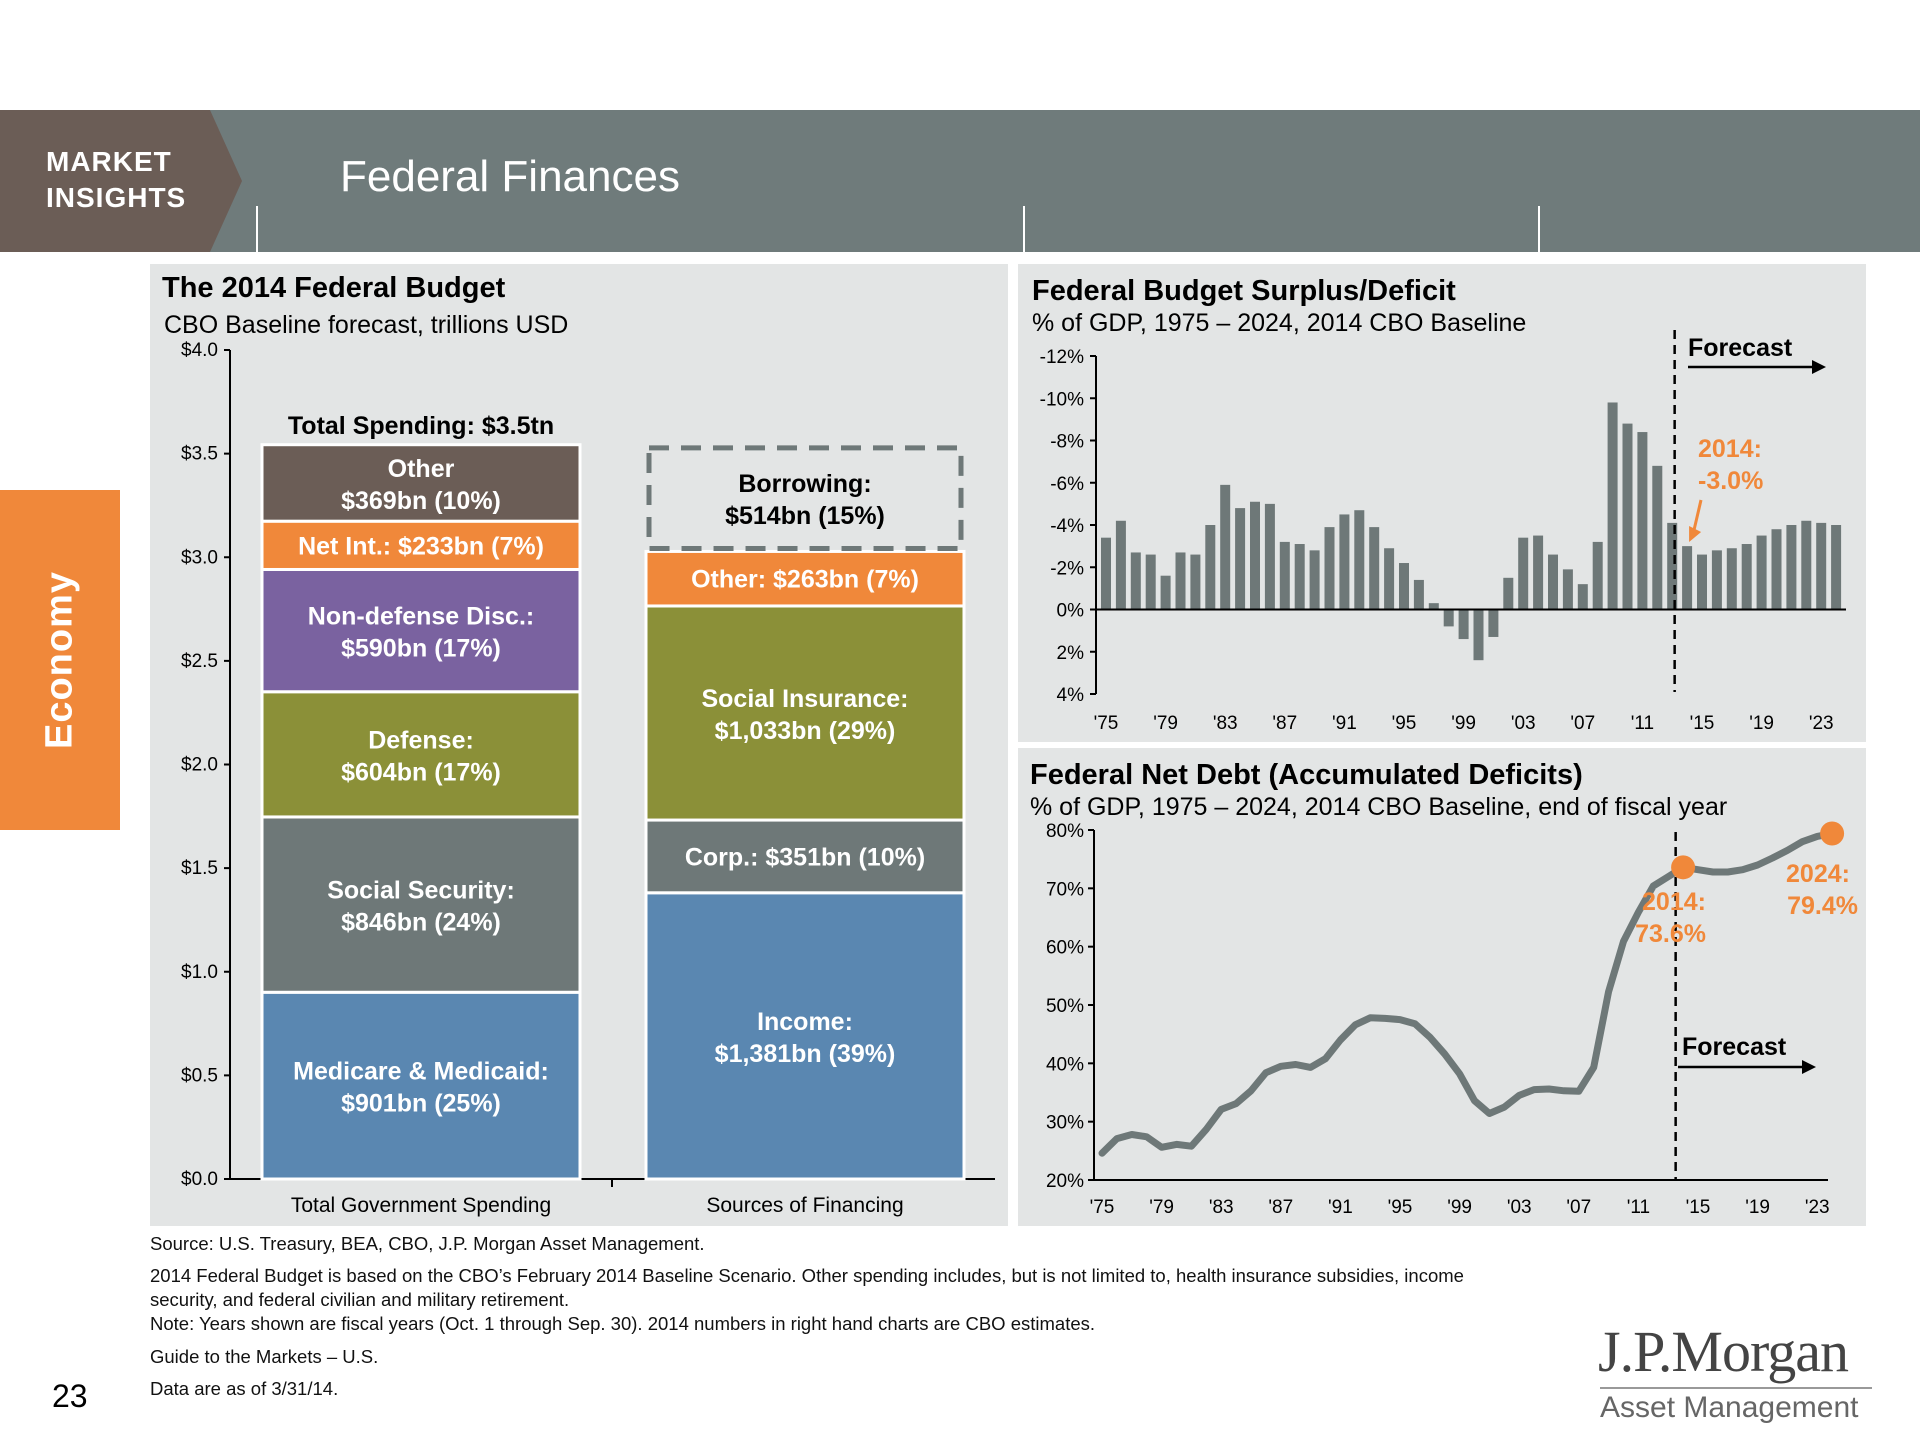 This screenshot has width=1920, height=1440. Describe the element at coordinates (121, 181) in the screenshot. I see `badge-shape` at that location.